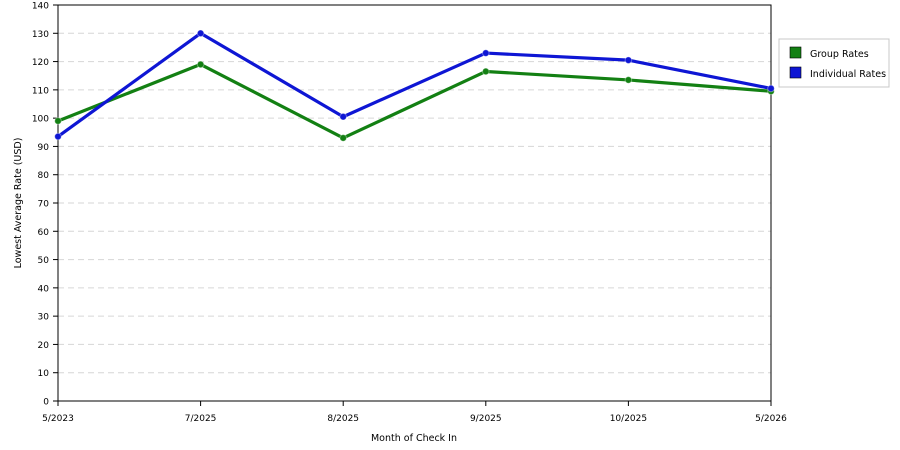  Describe the element at coordinates (414, 101) in the screenshot. I see `series-line-group-rates` at that location.